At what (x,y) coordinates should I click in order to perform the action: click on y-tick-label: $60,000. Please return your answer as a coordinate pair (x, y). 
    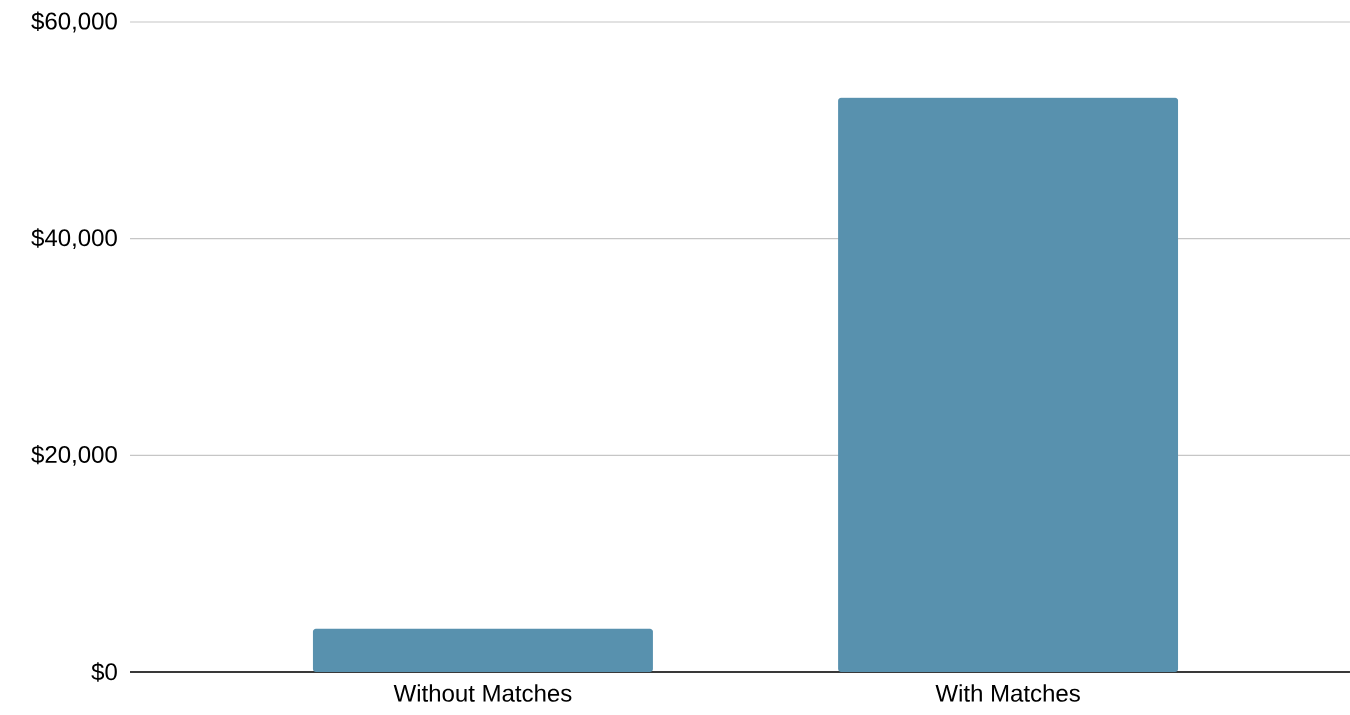
    Looking at the image, I should click on (74, 22).